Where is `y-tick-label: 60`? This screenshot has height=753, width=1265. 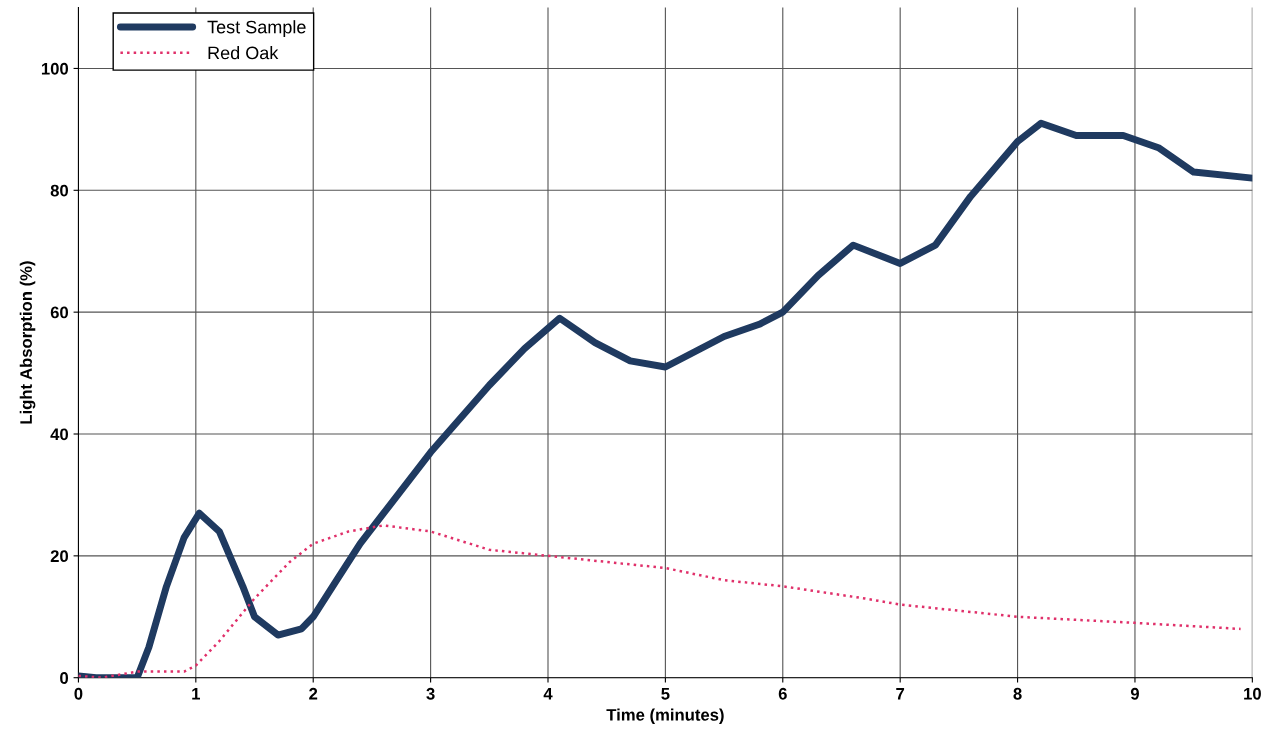
y-tick-label: 60 is located at coordinates (59, 312).